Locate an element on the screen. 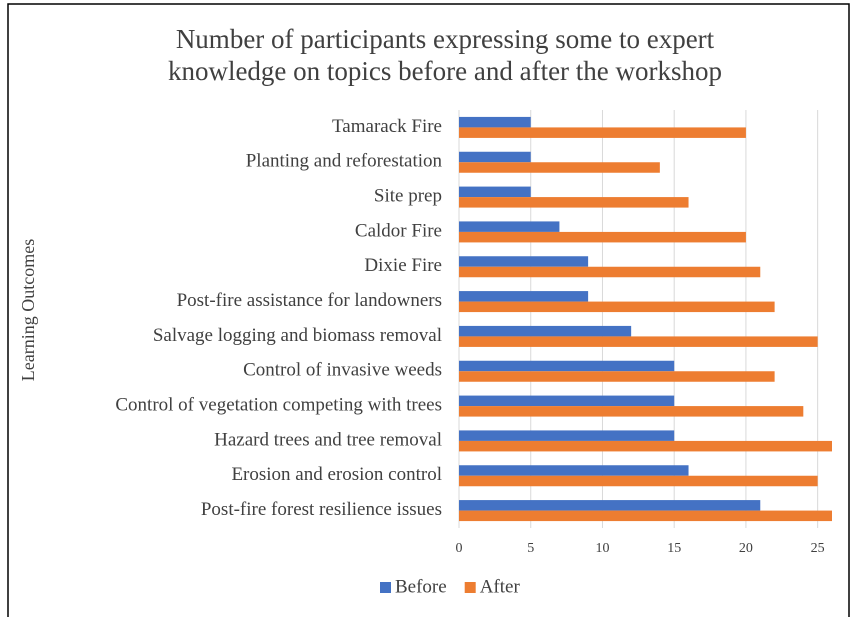 Image resolution: width=859 pixels, height=617 pixels. y-tick-label: Dixie Fire is located at coordinates (403, 265).